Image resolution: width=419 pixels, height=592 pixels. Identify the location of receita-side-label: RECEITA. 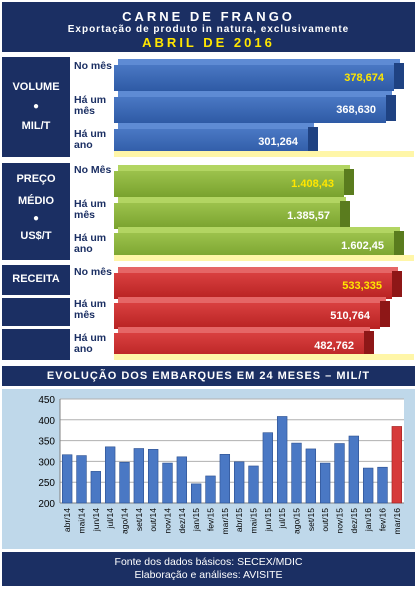
(36, 280).